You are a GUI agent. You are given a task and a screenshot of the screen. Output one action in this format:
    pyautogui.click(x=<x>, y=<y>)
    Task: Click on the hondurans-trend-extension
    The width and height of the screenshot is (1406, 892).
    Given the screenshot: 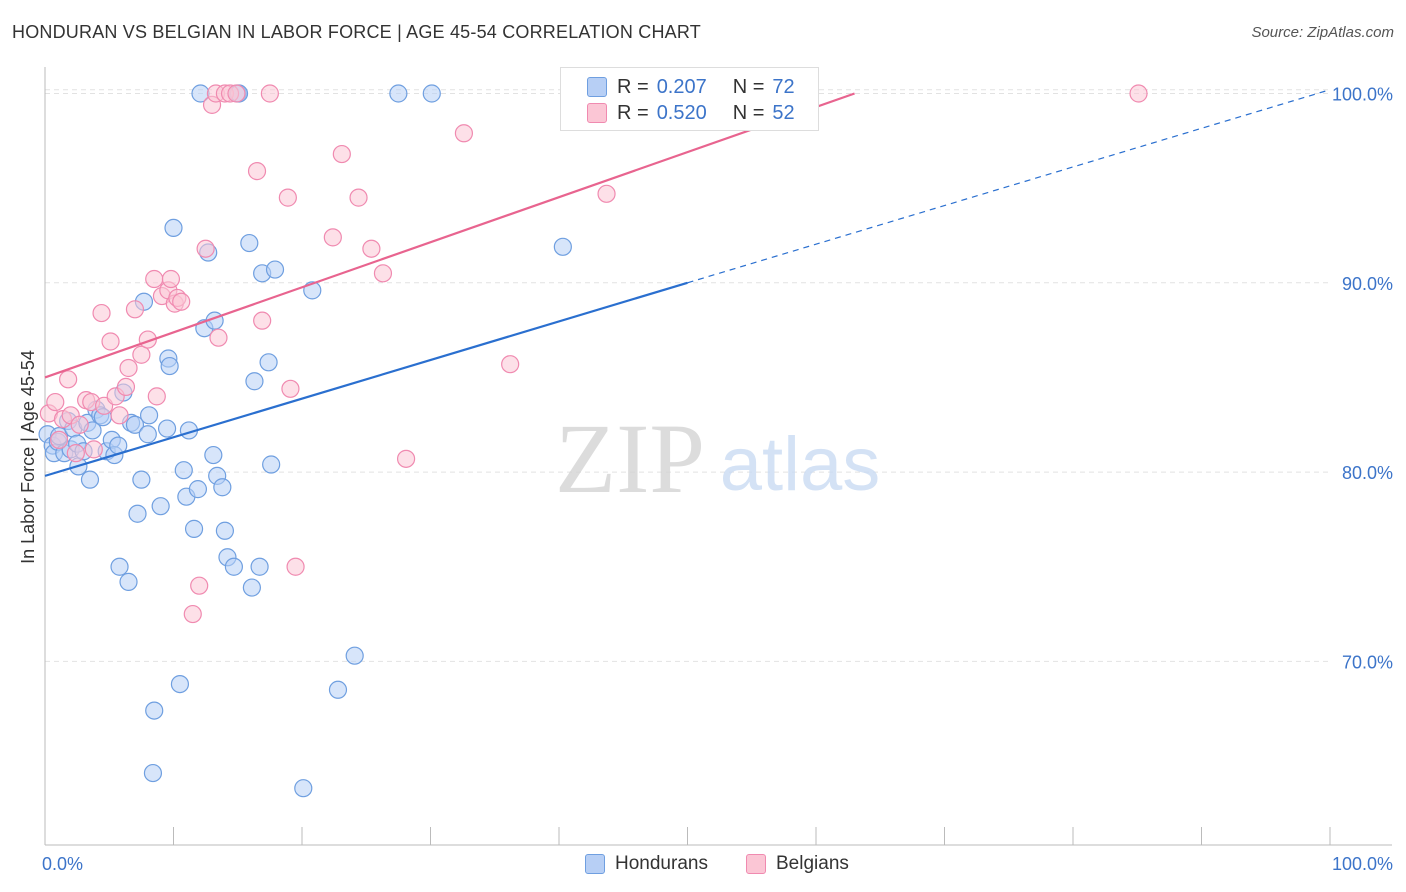 What is the action you would take?
    pyautogui.click(x=1009, y=186)
    